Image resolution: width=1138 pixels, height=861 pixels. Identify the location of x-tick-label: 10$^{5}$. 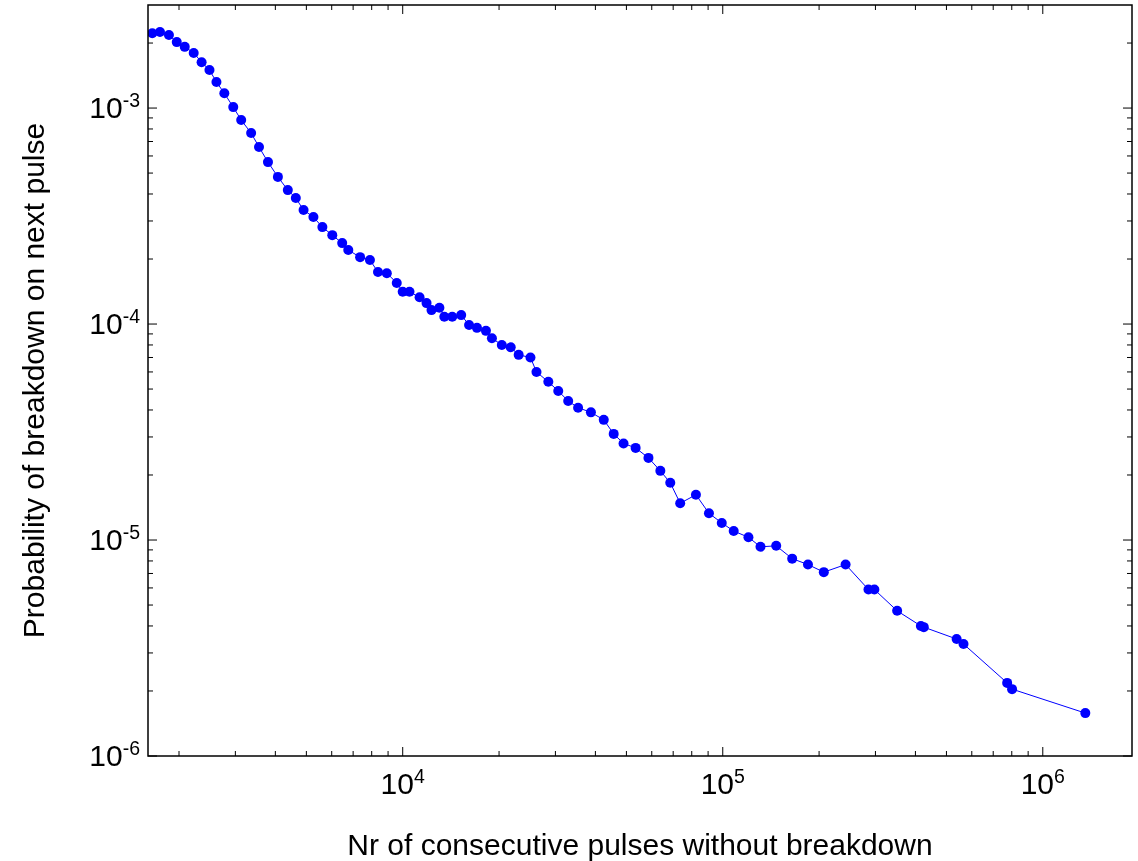
(723, 782).